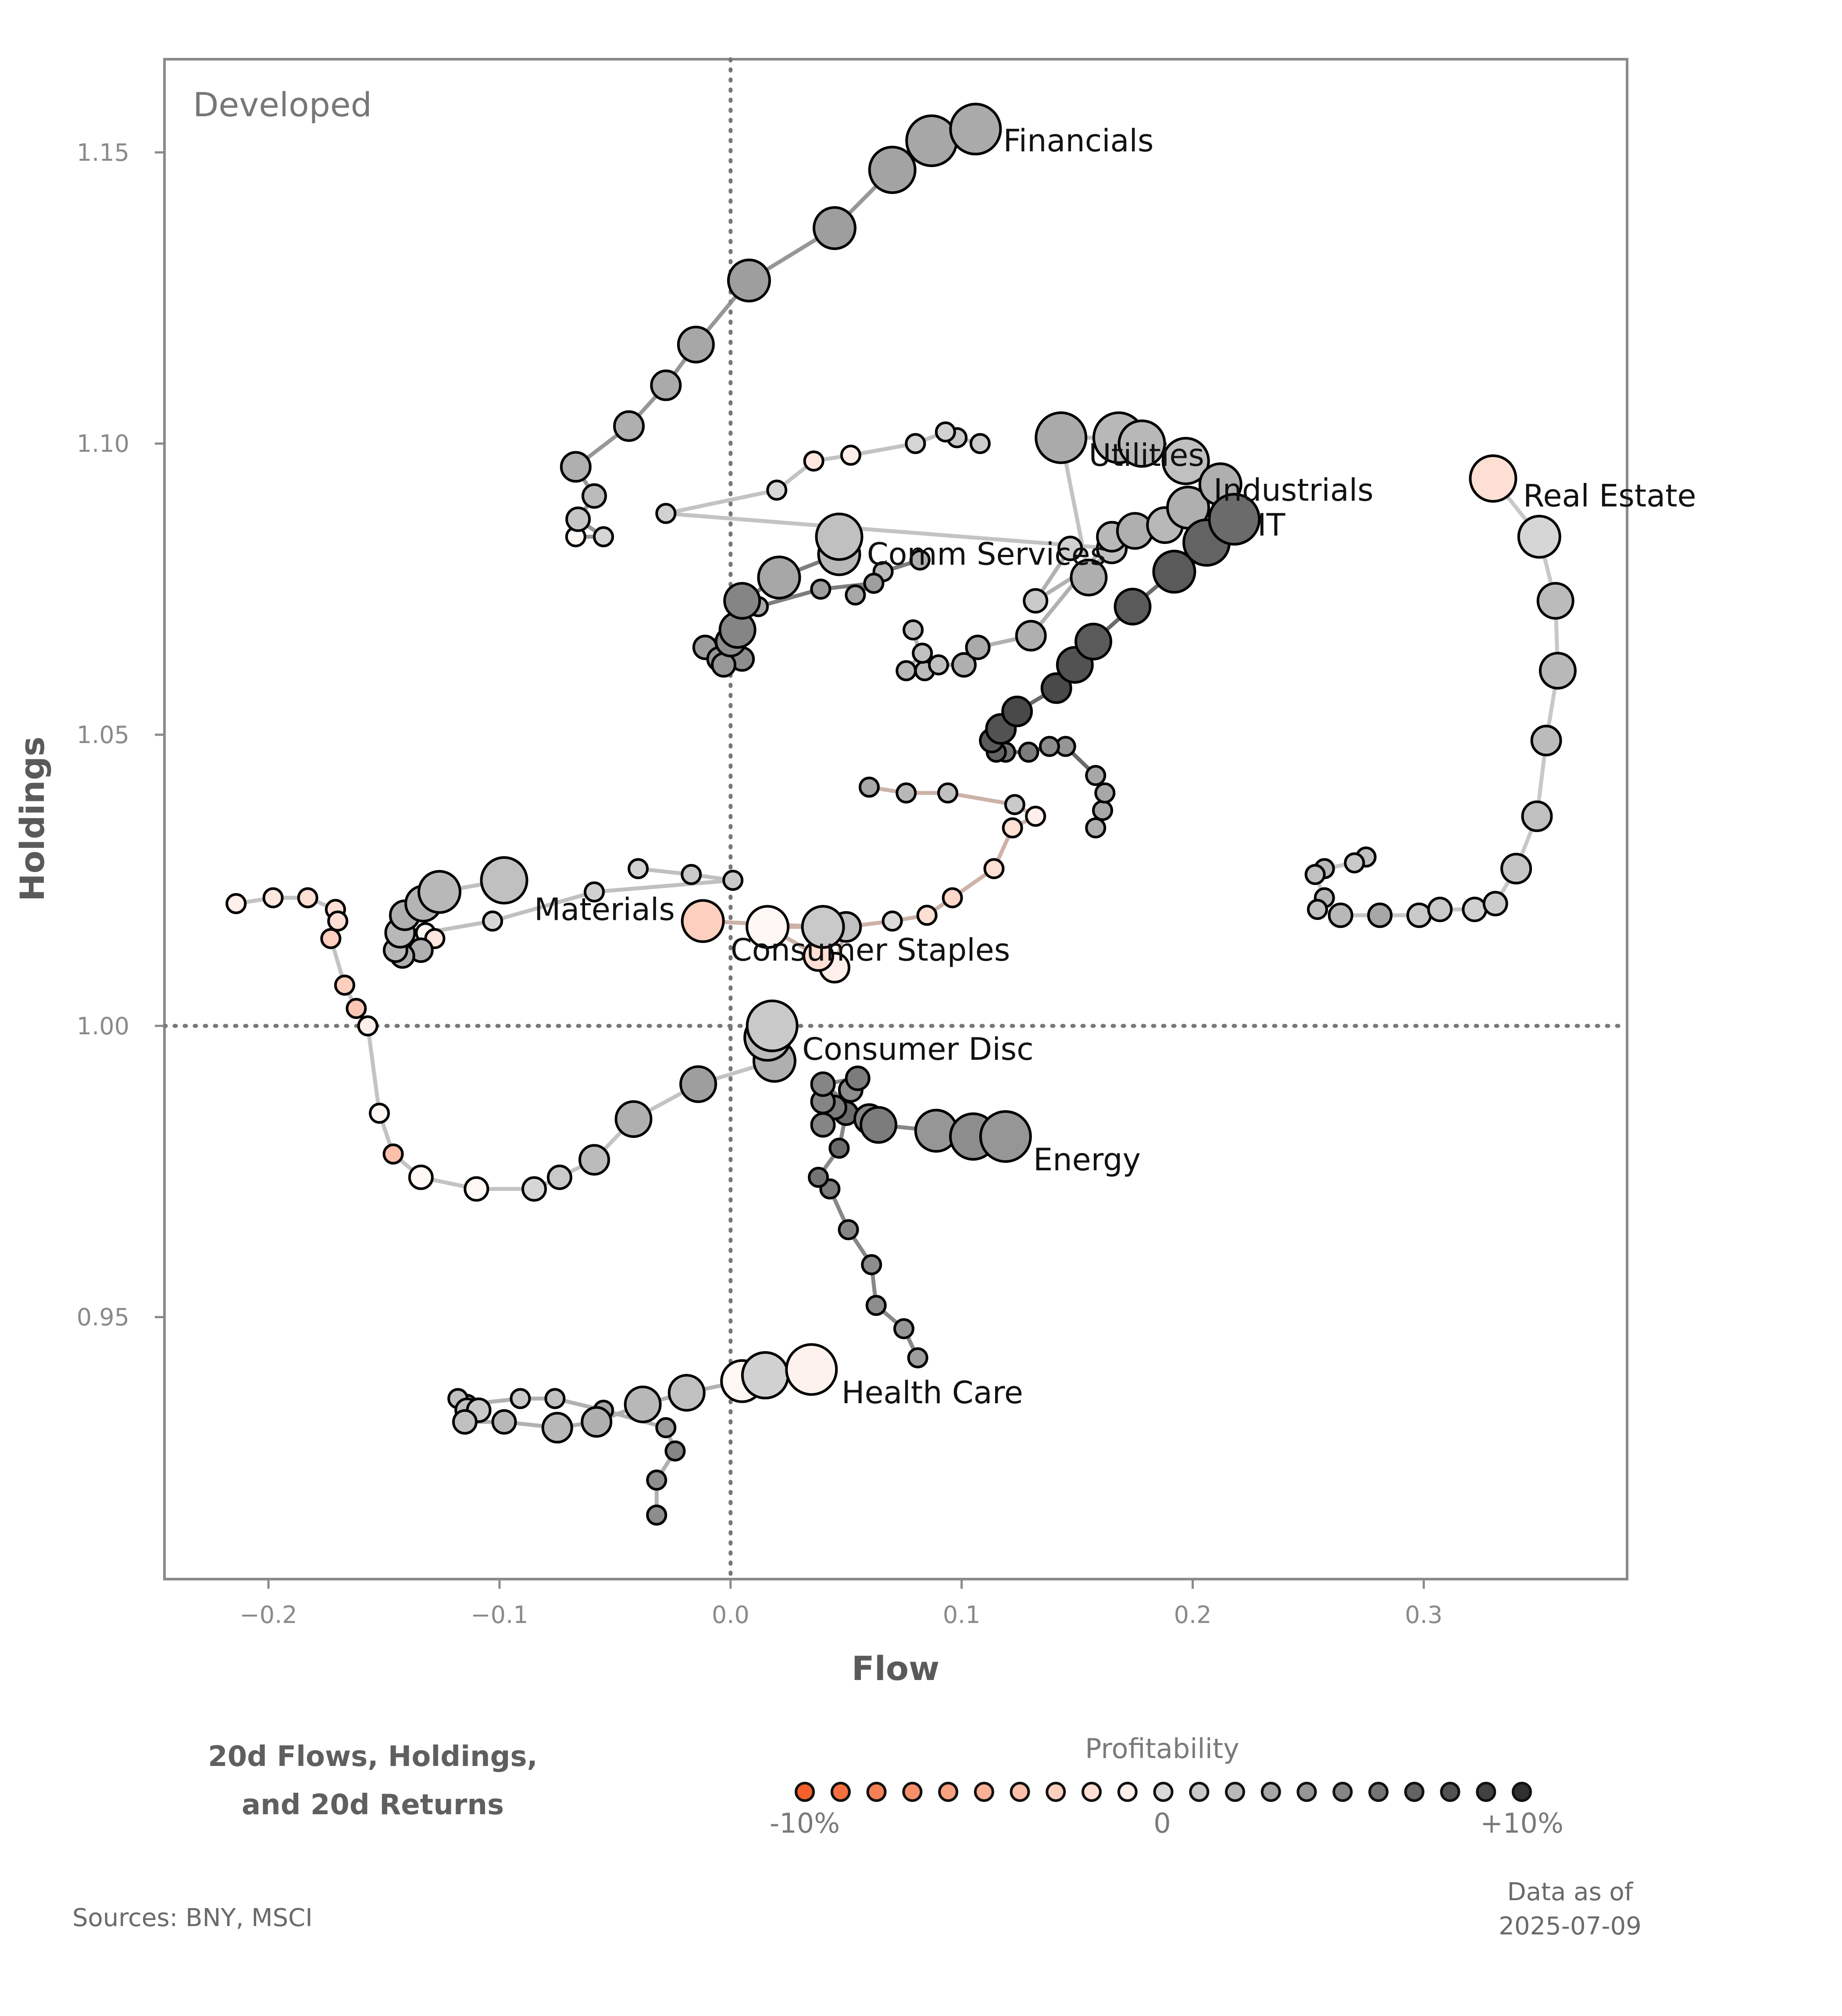 The image size is (1842, 2016). Describe the element at coordinates (268, 1615) in the screenshot. I see `x-tick-label: −0.2` at that location.